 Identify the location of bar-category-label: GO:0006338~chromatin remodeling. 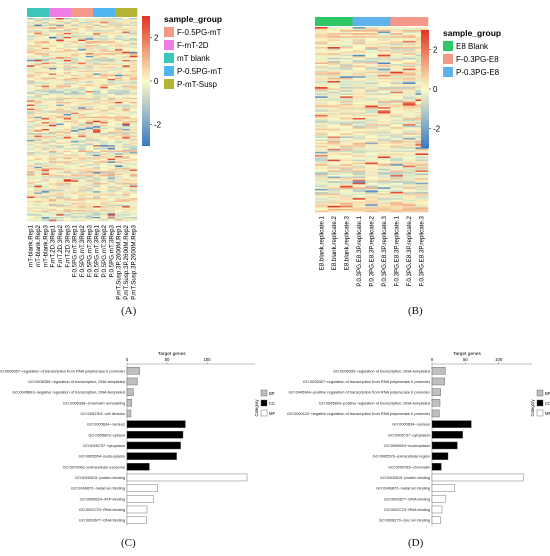
(94, 402).